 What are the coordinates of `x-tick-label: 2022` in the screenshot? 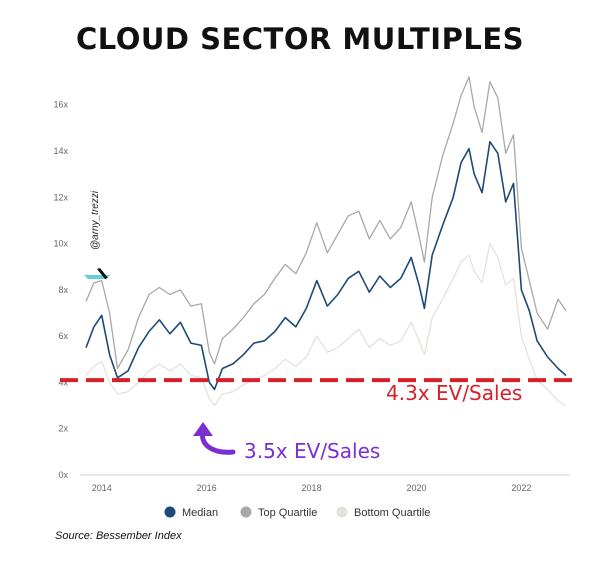 It's located at (521, 488).